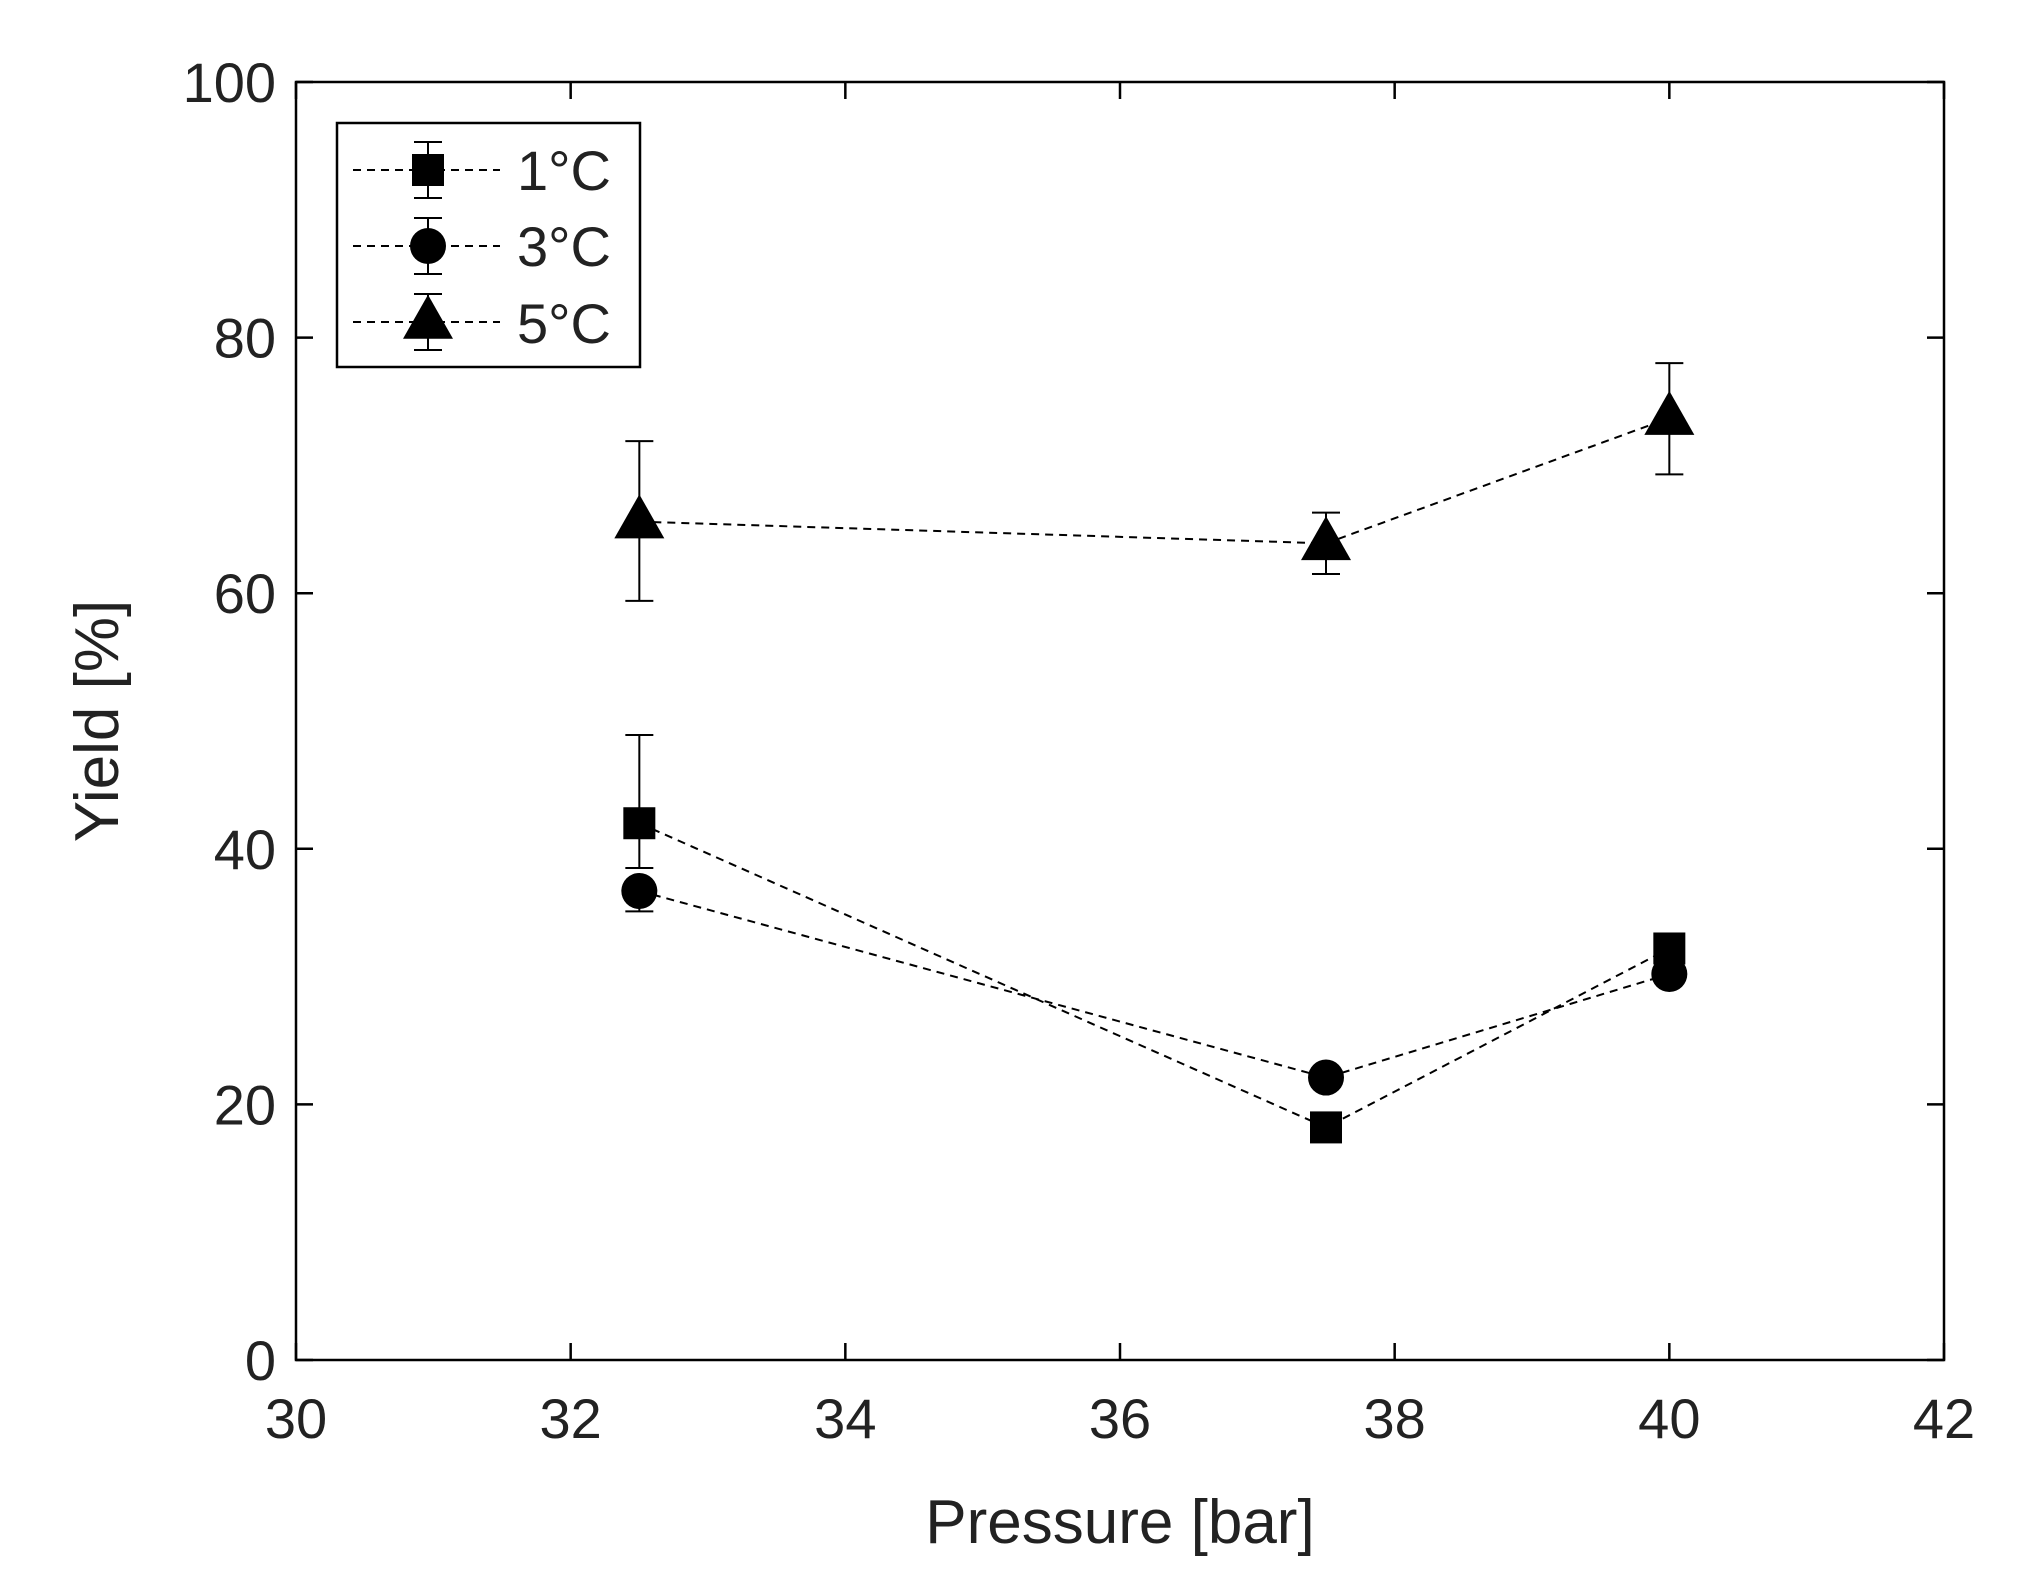 Image resolution: width=2026 pixels, height=1596 pixels. I want to click on y-tick-label: 0, so click(260, 1360).